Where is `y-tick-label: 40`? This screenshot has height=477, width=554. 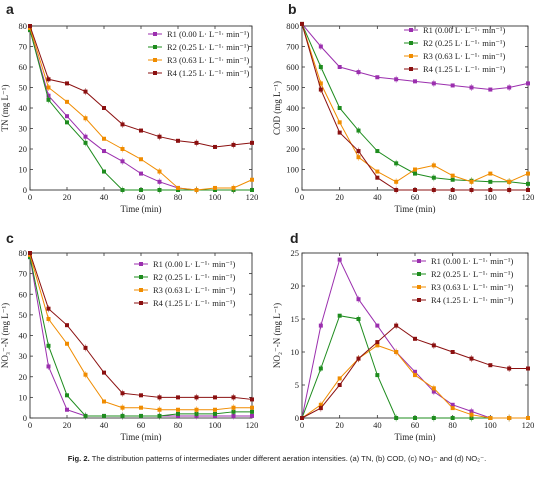
y-tick-label: 40 is located at coordinates (23, 336).